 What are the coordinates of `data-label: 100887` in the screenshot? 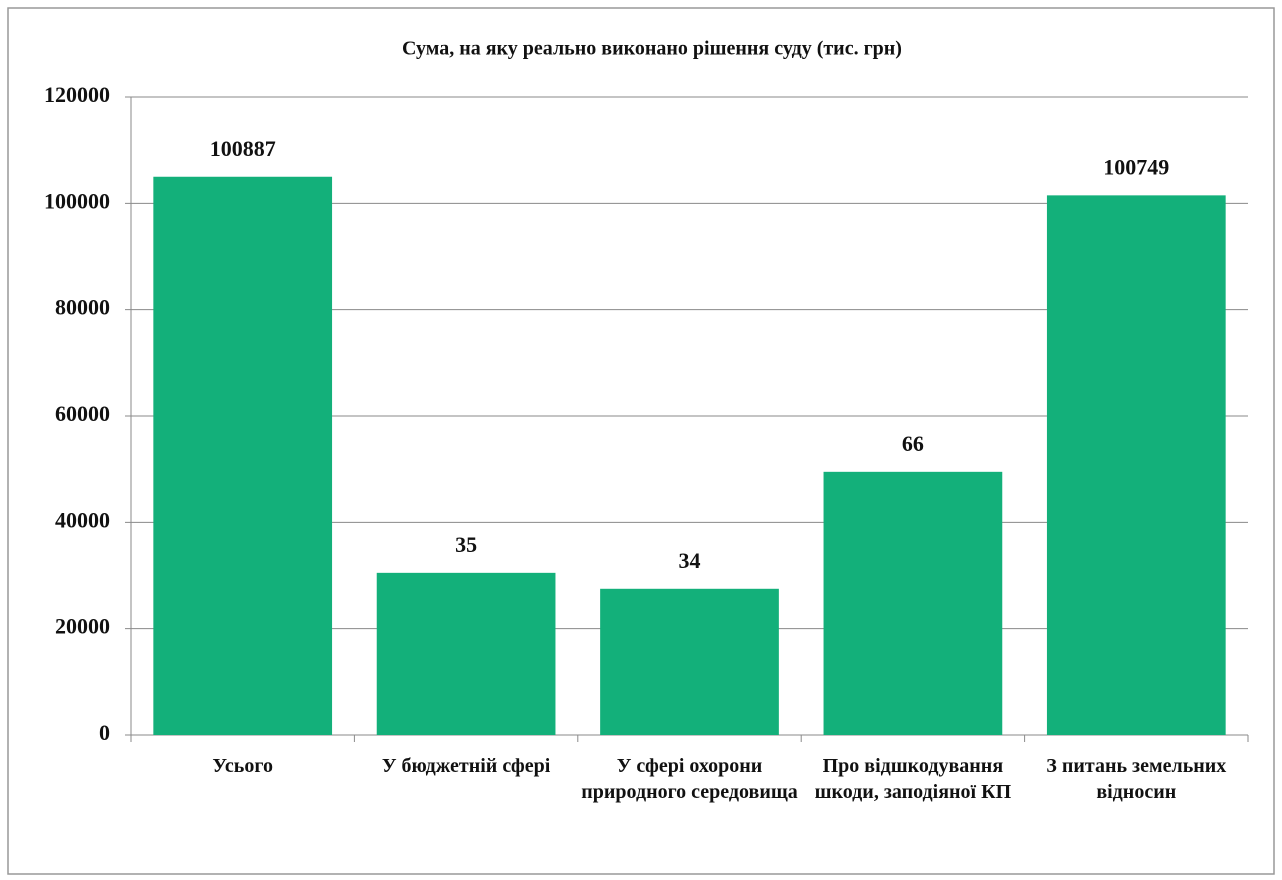 It's located at (243, 148).